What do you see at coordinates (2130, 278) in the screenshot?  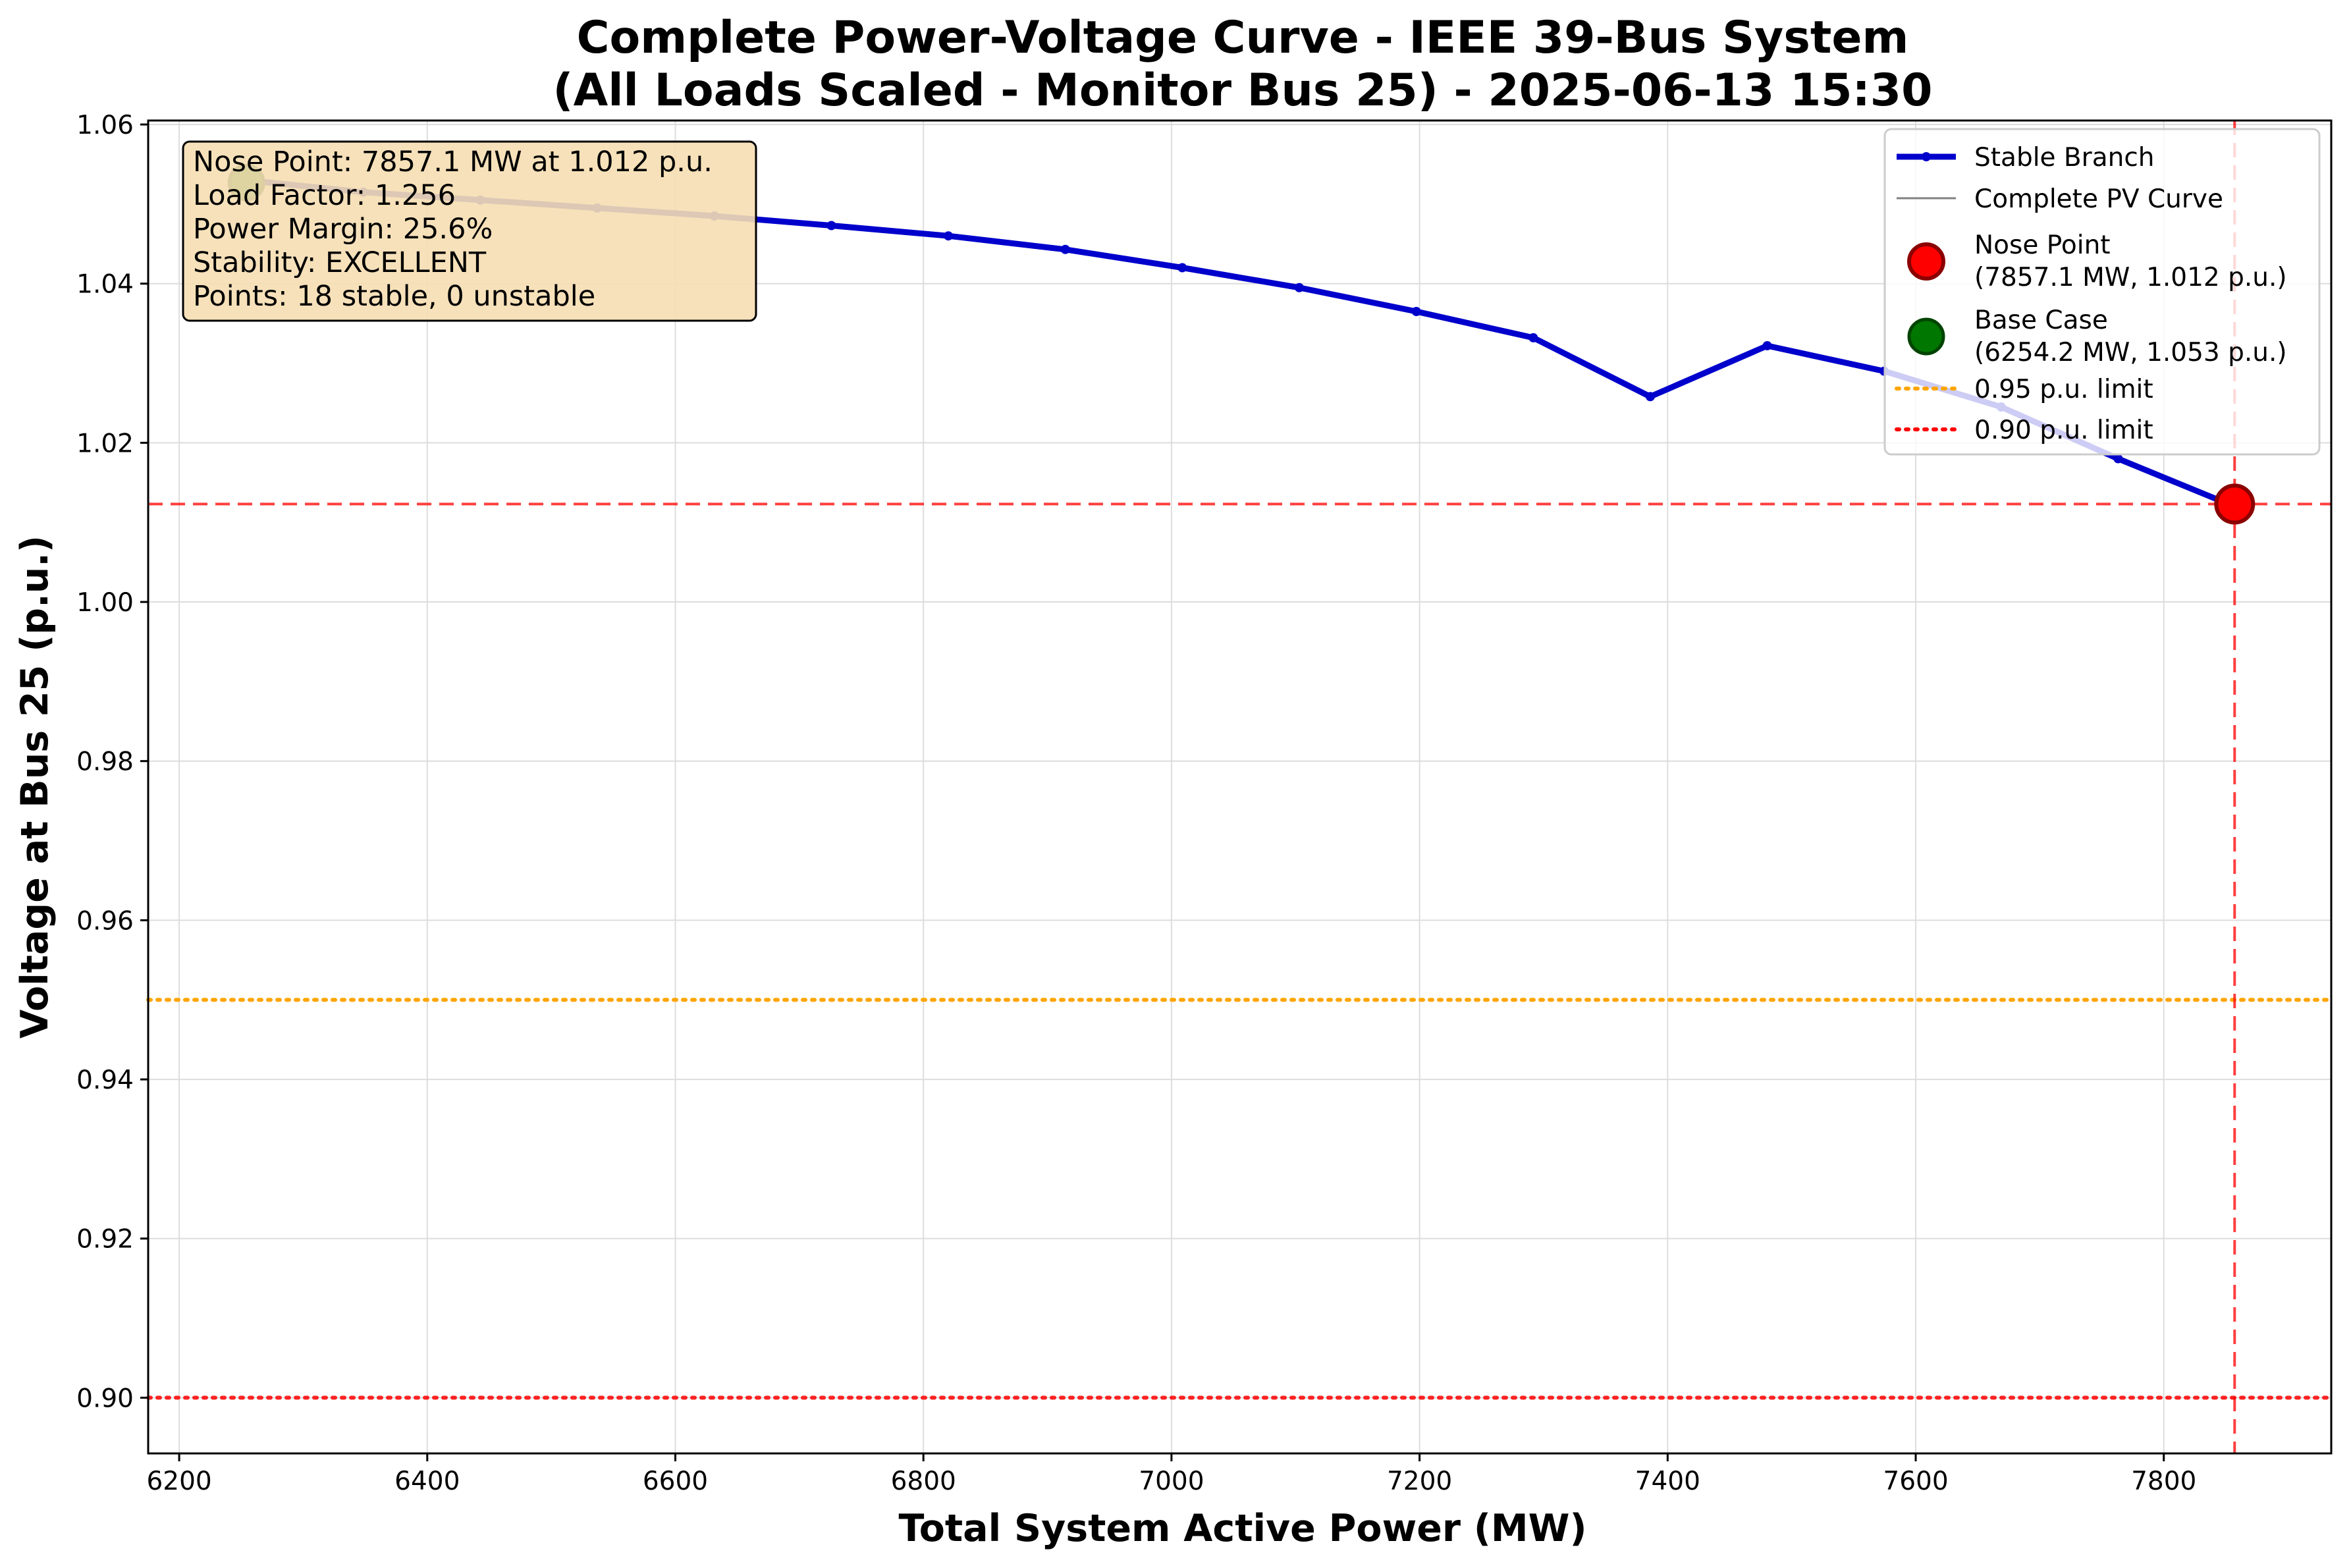 I see `legend-label-detail: (7857.1 MW, 1.012 p.u.)` at bounding box center [2130, 278].